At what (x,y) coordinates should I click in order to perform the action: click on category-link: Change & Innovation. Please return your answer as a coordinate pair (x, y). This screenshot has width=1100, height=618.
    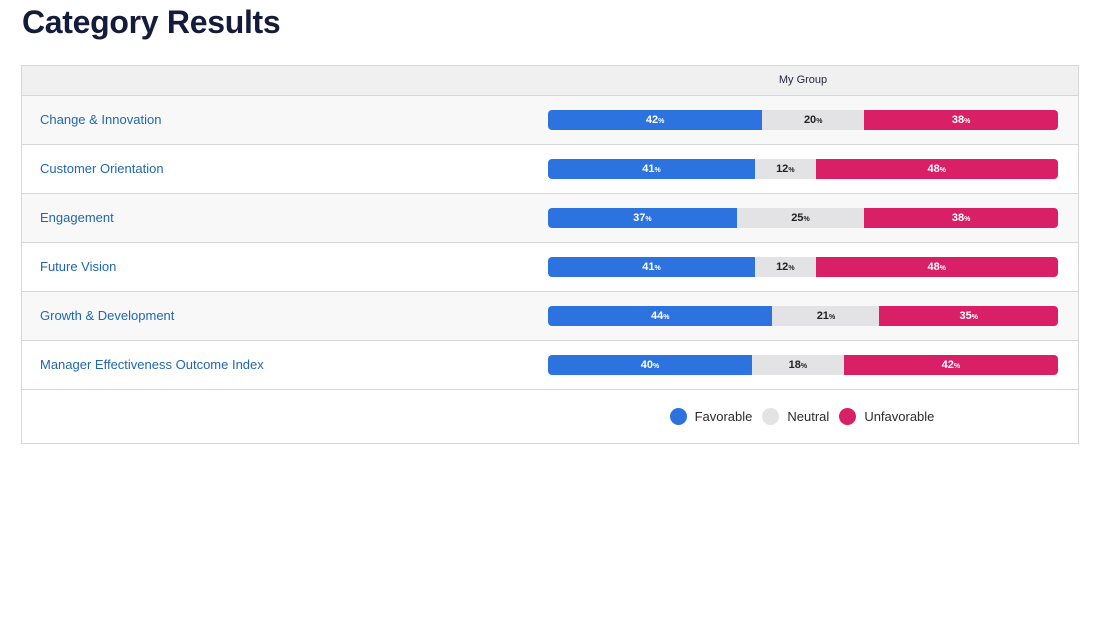
    Looking at the image, I should click on (101, 119).